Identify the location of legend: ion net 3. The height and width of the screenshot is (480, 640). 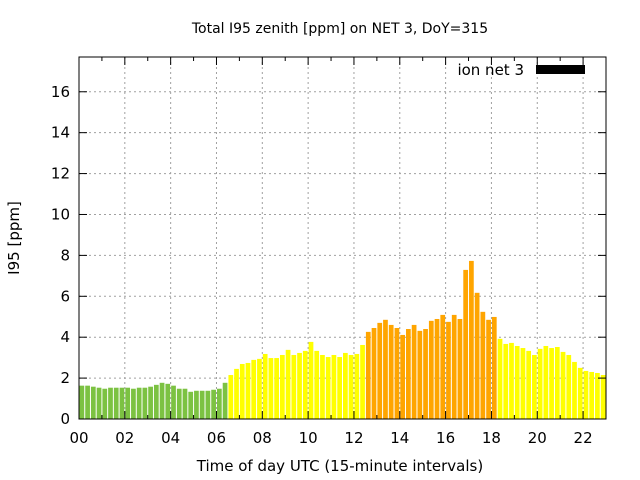
(521, 70).